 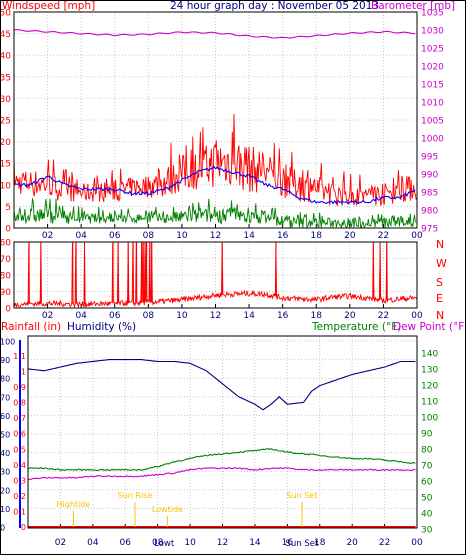 I want to click on temp-x-tick-label: 02, so click(x=60, y=543).